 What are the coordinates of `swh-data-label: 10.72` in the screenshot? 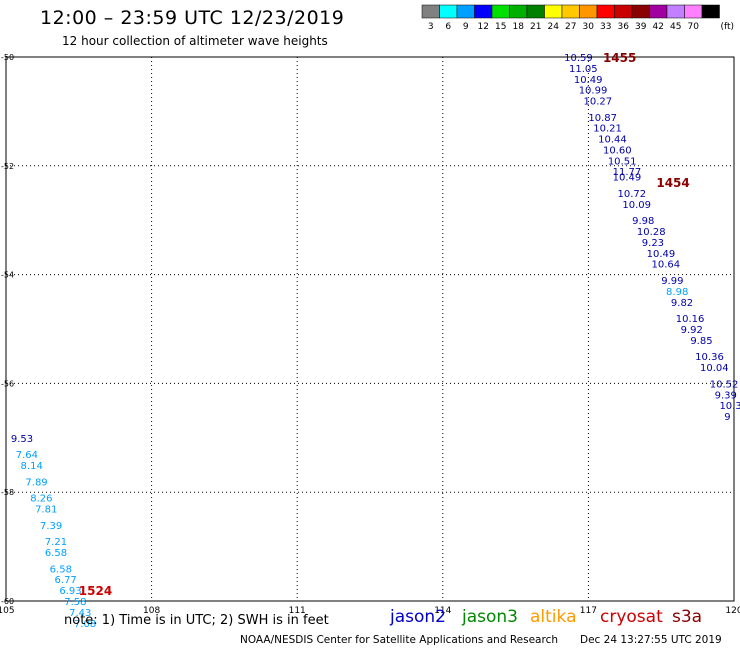 It's located at (632, 194).